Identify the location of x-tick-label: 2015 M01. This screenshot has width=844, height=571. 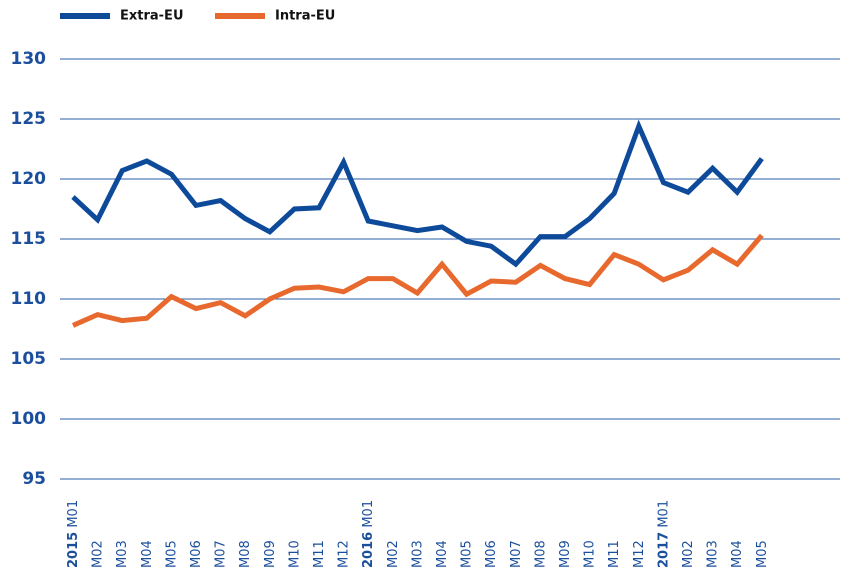
(73, 534).